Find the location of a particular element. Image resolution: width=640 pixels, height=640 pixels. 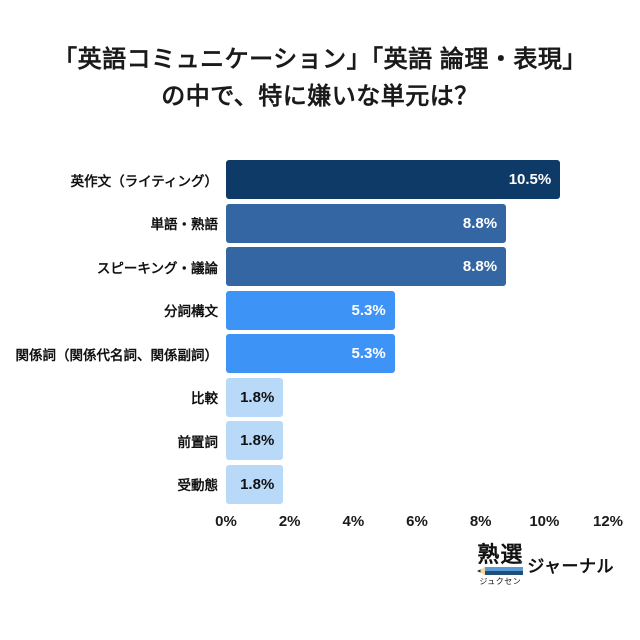

category-label: 英作文（ライティング） is located at coordinates (144, 181).